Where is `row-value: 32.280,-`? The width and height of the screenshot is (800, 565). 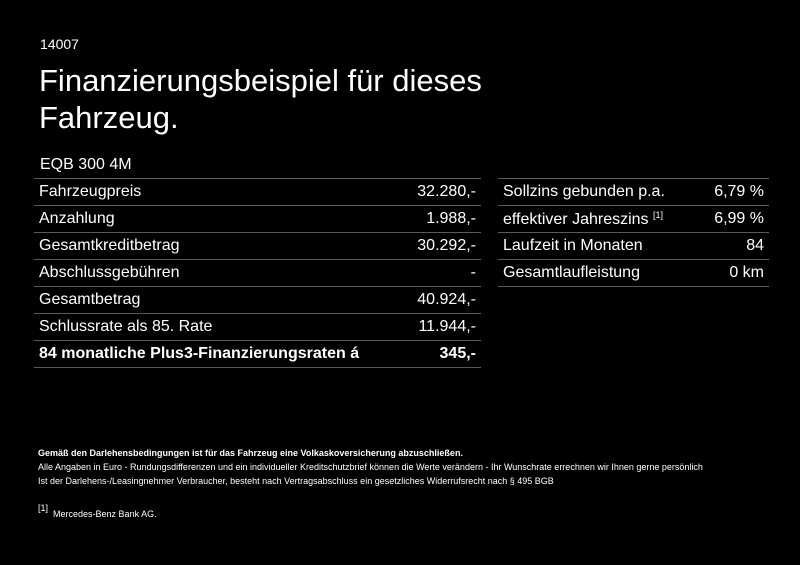
row-value: 32.280,- is located at coordinates (442, 192).